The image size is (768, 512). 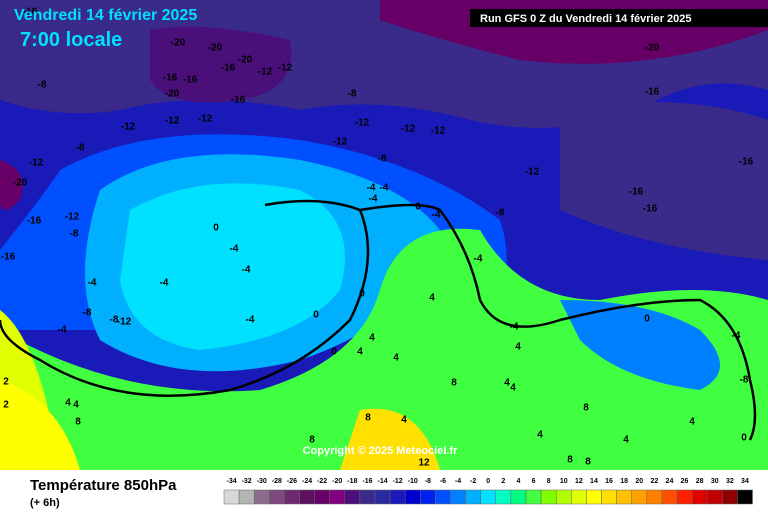 What do you see at coordinates (488, 481) in the screenshot?
I see `legend-label: 0` at bounding box center [488, 481].